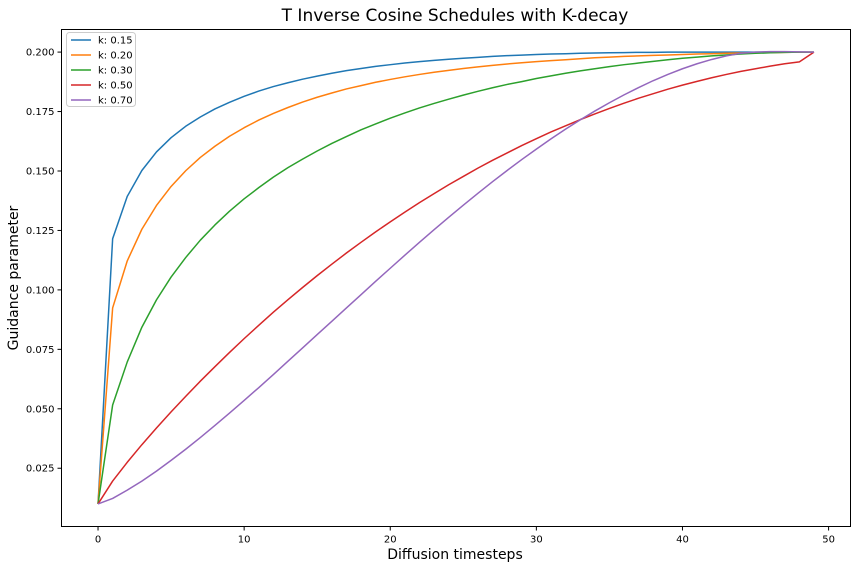 The height and width of the screenshot is (568, 856). What do you see at coordinates (536, 540) in the screenshot?
I see `x-tick-label: 30` at bounding box center [536, 540].